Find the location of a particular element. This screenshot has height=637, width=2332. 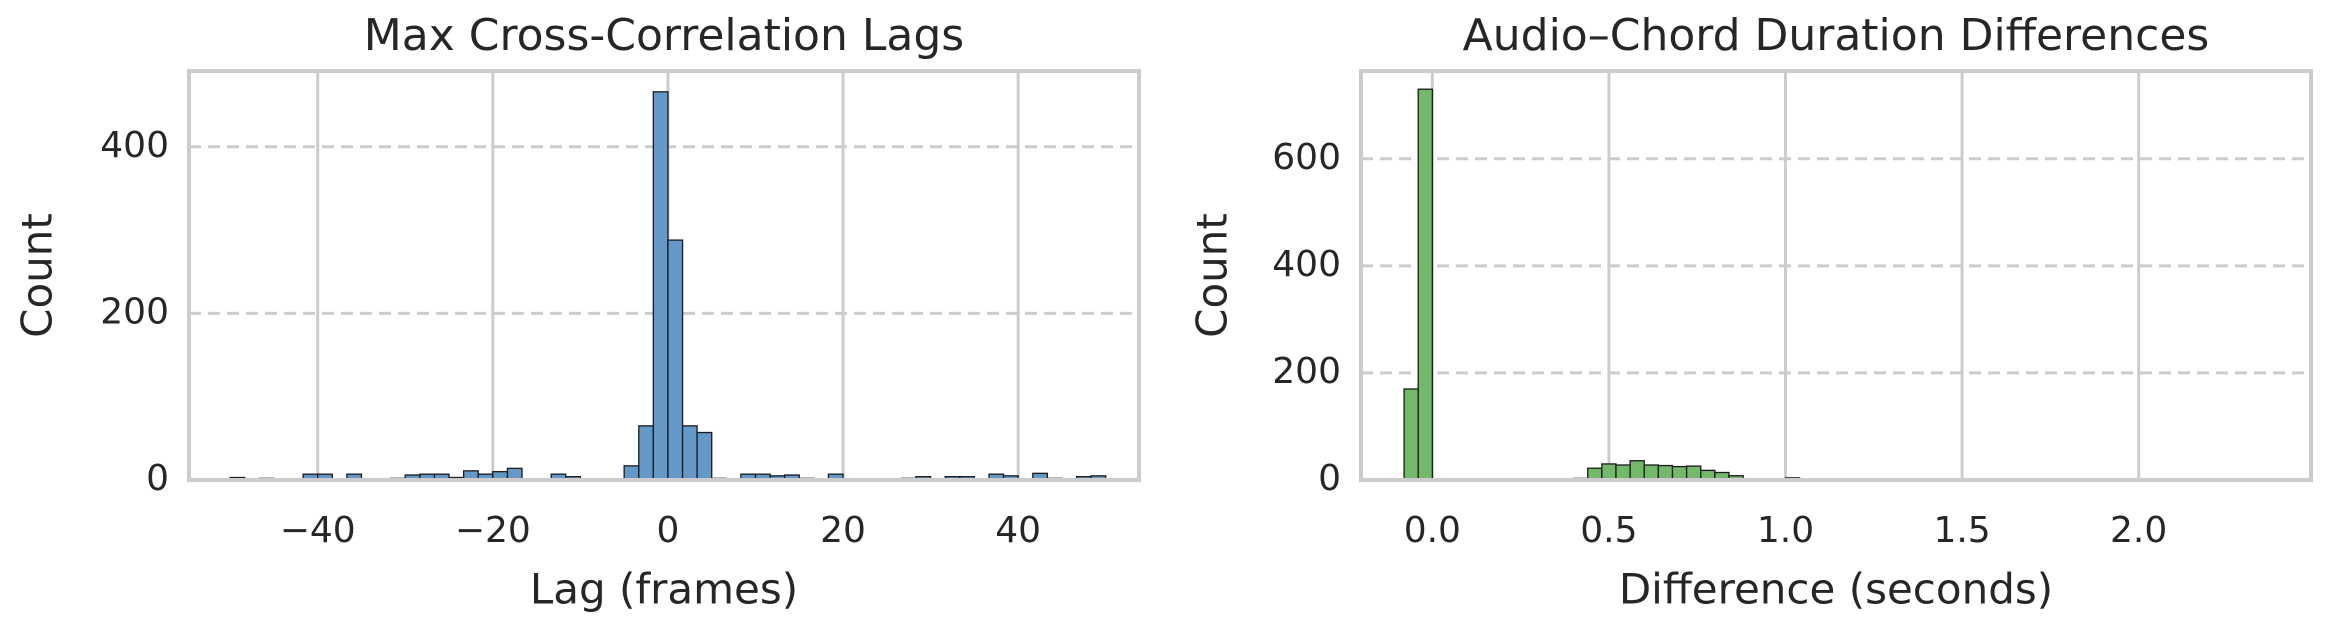

y-tick-label: 600 is located at coordinates (1306, 157).